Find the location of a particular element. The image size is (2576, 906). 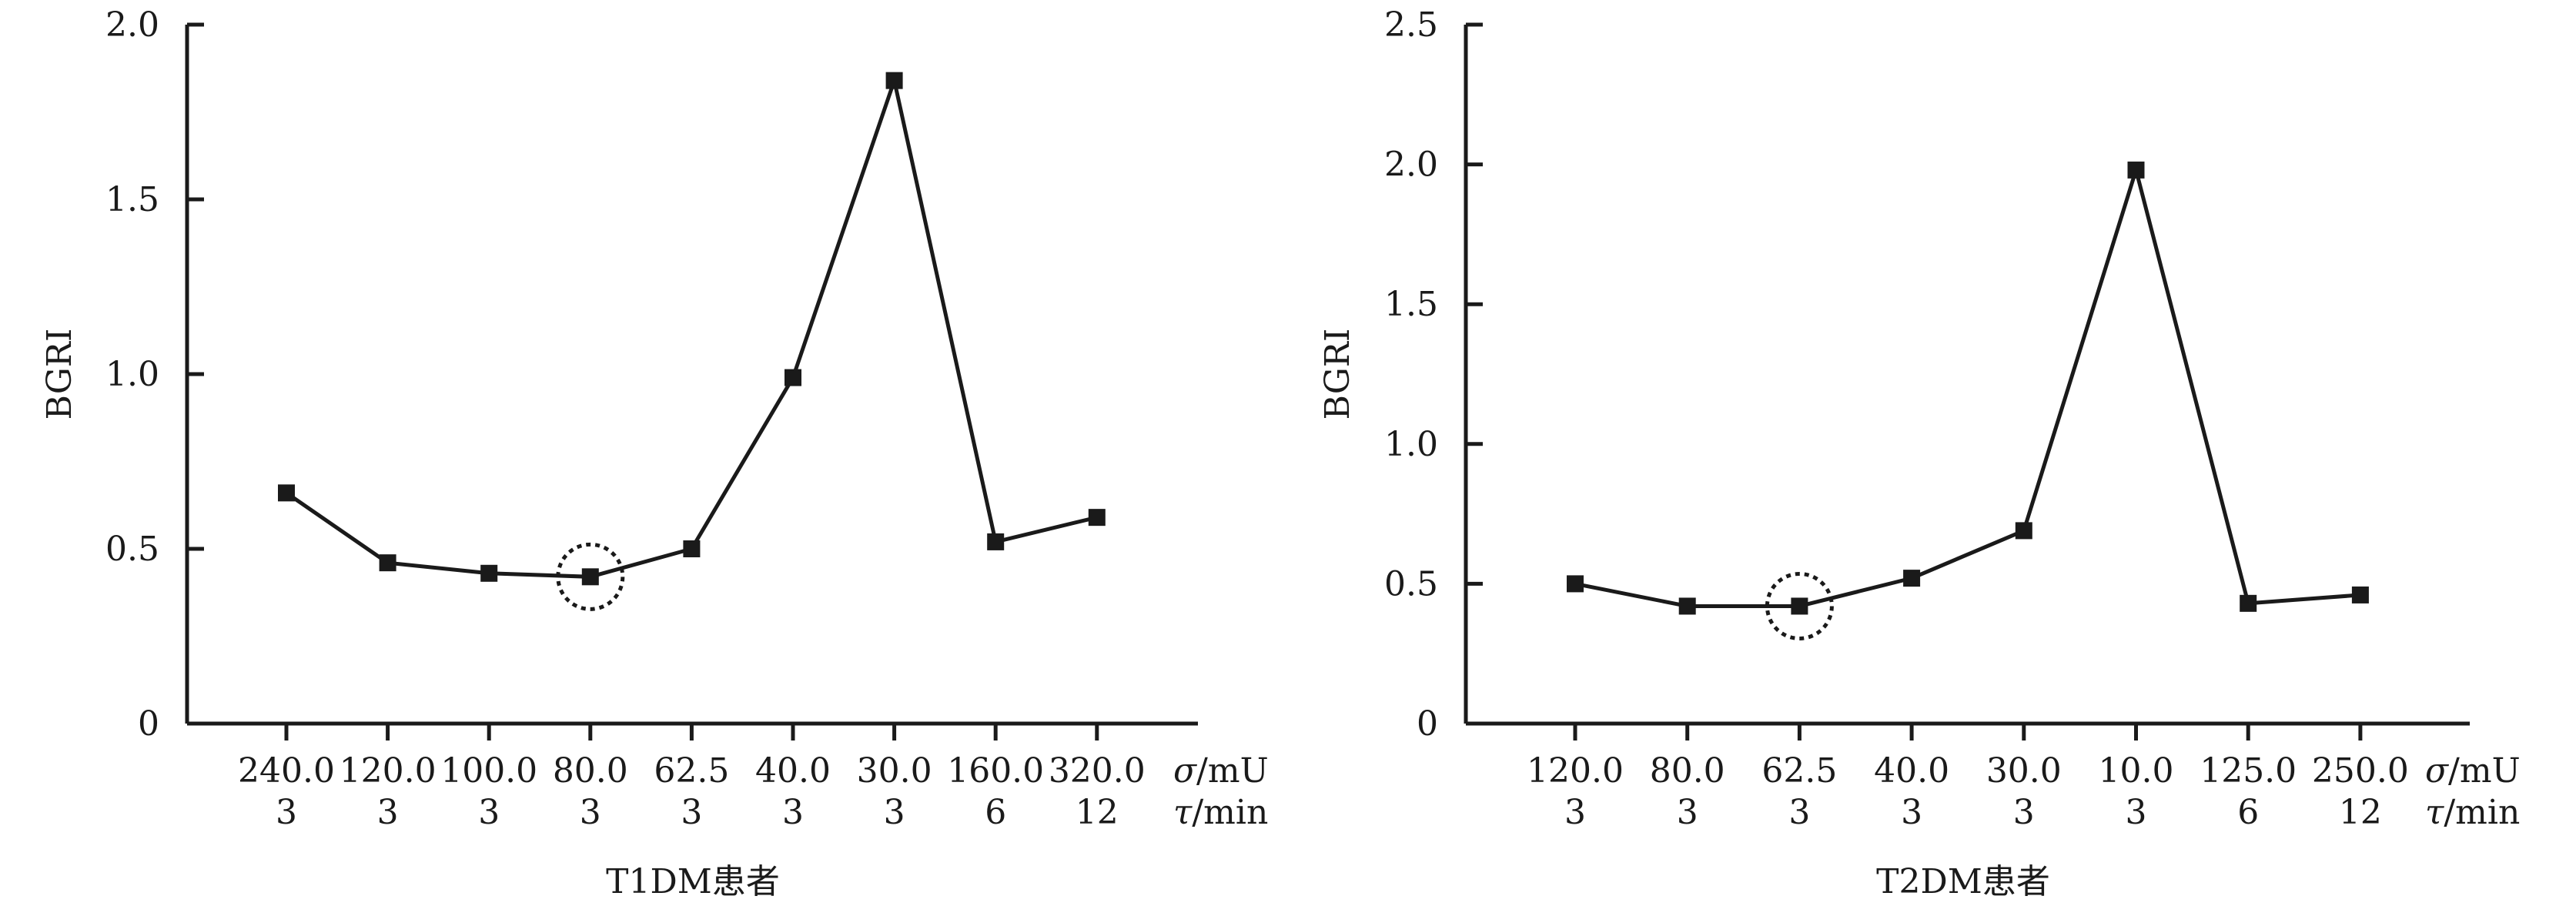

series-line is located at coordinates (1968, 388).